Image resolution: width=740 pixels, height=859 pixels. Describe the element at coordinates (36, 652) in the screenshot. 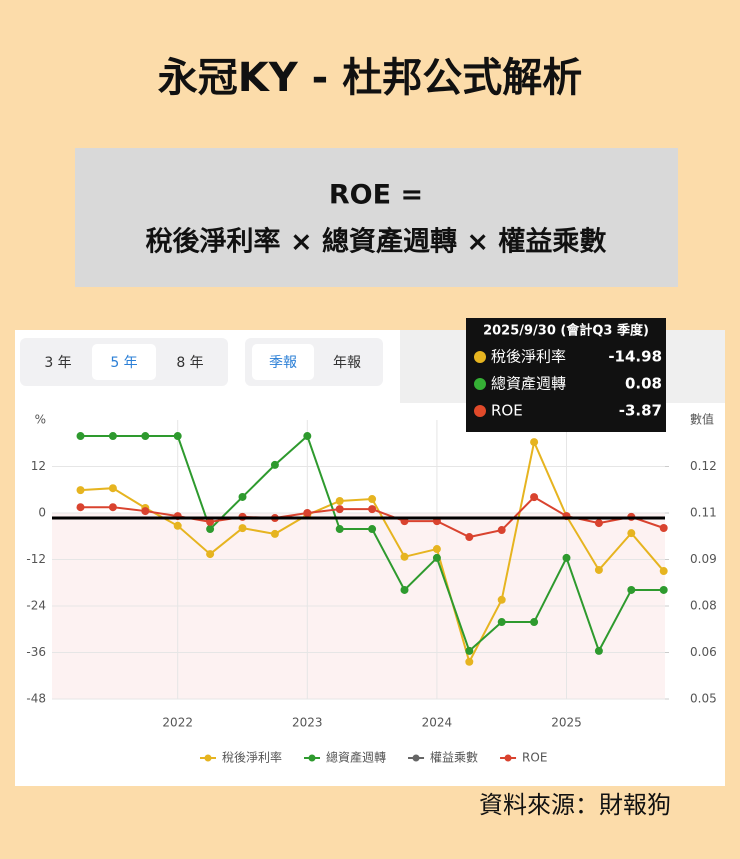

I see `y-tick-label: -36` at that location.